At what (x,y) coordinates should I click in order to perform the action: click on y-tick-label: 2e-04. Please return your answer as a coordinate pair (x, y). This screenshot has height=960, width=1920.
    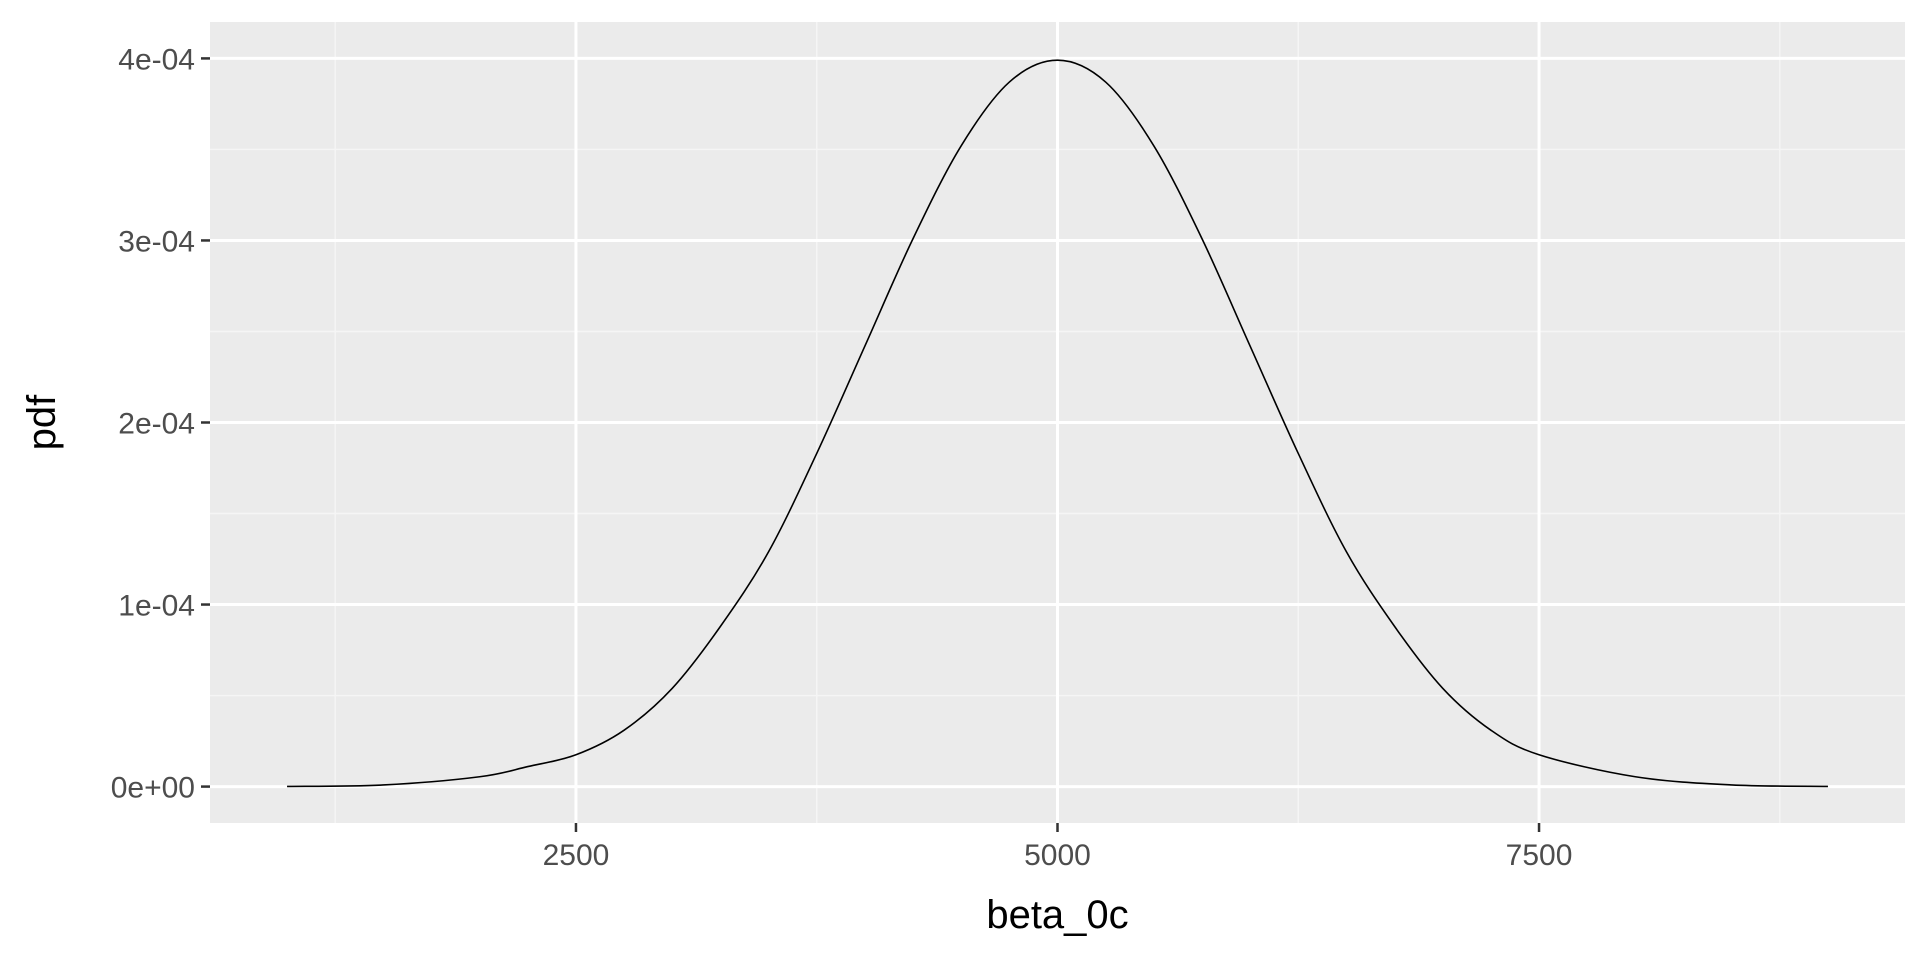
    Looking at the image, I should click on (156, 424).